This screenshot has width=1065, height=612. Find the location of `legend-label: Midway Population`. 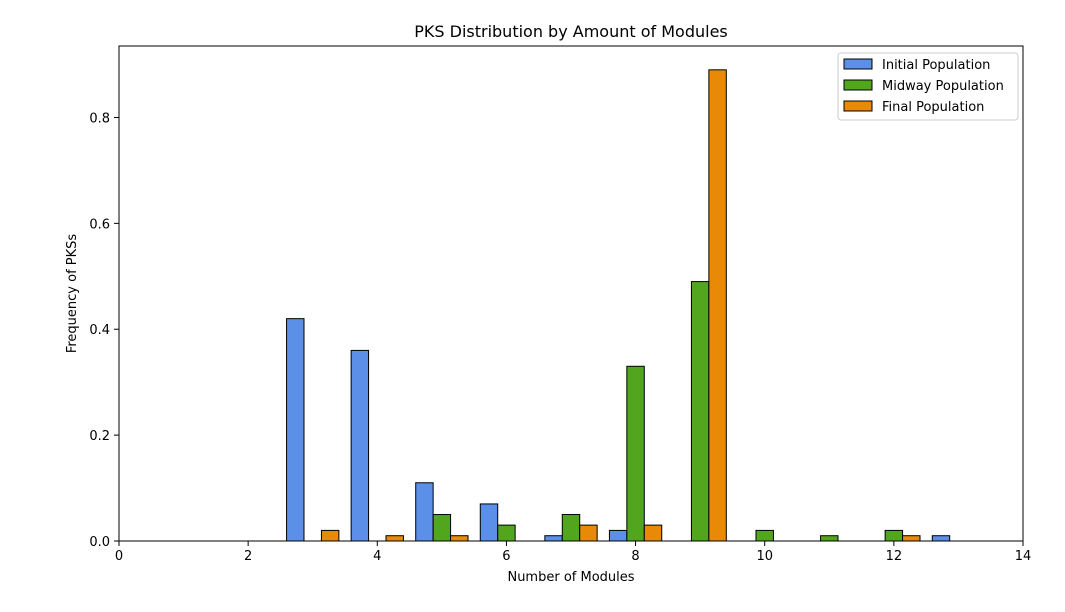

legend-label: Midway Population is located at coordinates (943, 86).